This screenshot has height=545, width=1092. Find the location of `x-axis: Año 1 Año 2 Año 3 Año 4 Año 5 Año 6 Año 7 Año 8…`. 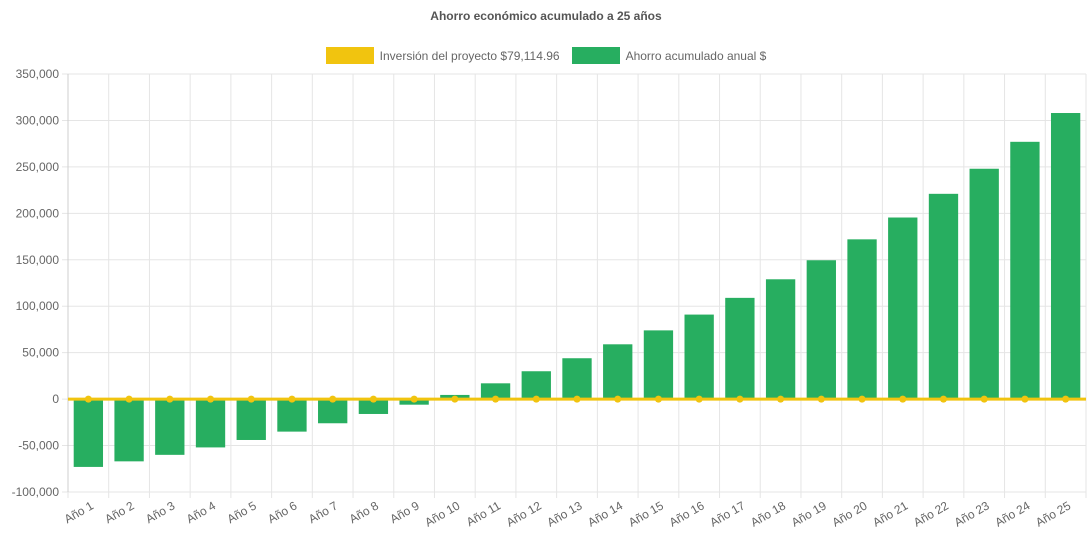

x-axis: Año 1 Año 2 Año 3 Año 4 Año 5 Año 6 Año 7 Año 8… is located at coordinates (568, 513).